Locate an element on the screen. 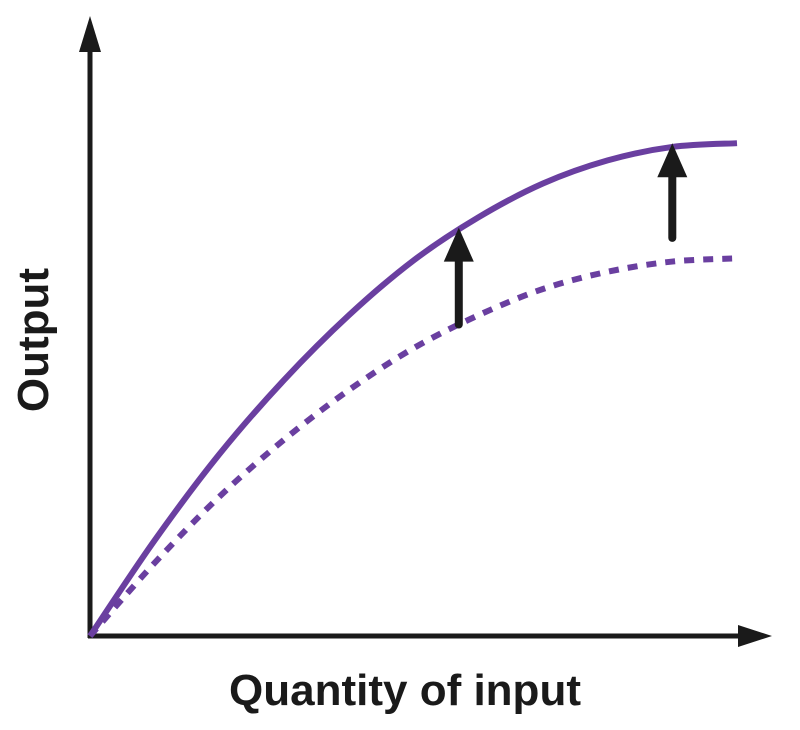 The height and width of the screenshot is (730, 800). y-axis-arrowhead is located at coordinates (90, 34).